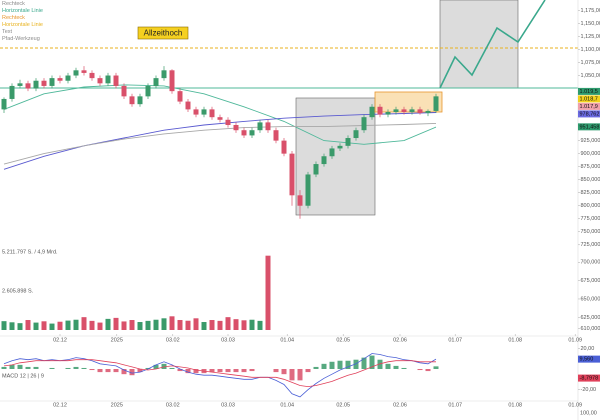 This screenshot has height=420, width=600. What do you see at coordinates (589, 107) in the screenshot?
I see `price-tag-label: 1.017,9` at bounding box center [589, 107].